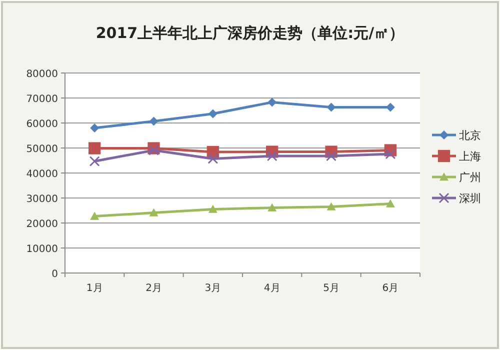 The height and width of the screenshot is (350, 500). I want to click on chart-title: 2017上半年北上广深房价走势（单位:元/㎡）, so click(250, 33).